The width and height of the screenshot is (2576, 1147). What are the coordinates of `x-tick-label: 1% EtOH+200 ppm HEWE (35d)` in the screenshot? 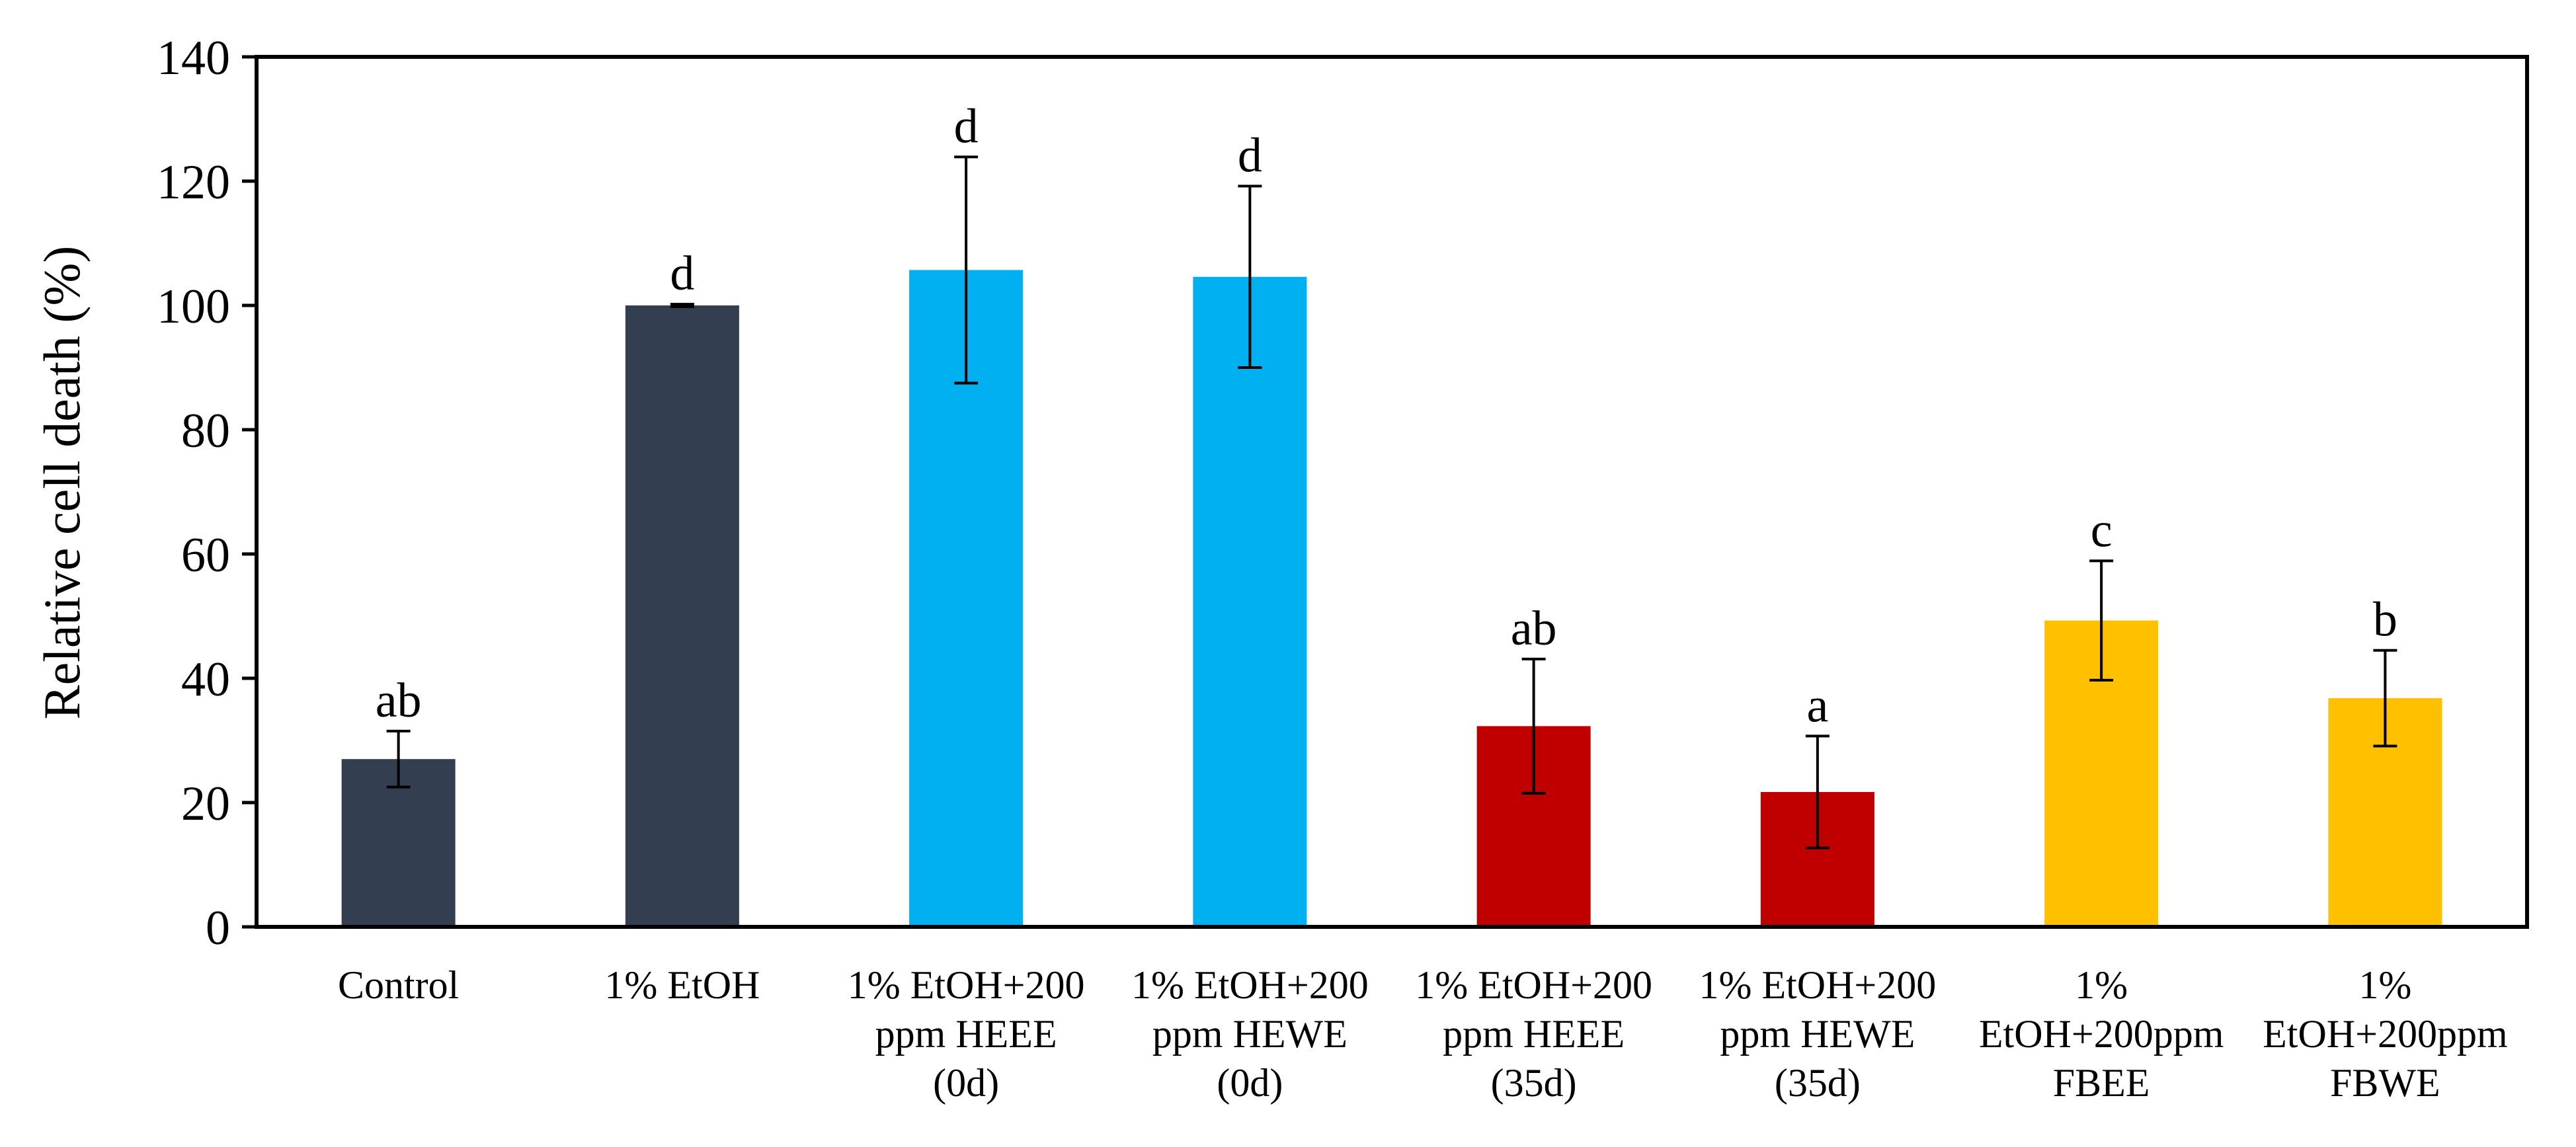 It's located at (1818, 1034).